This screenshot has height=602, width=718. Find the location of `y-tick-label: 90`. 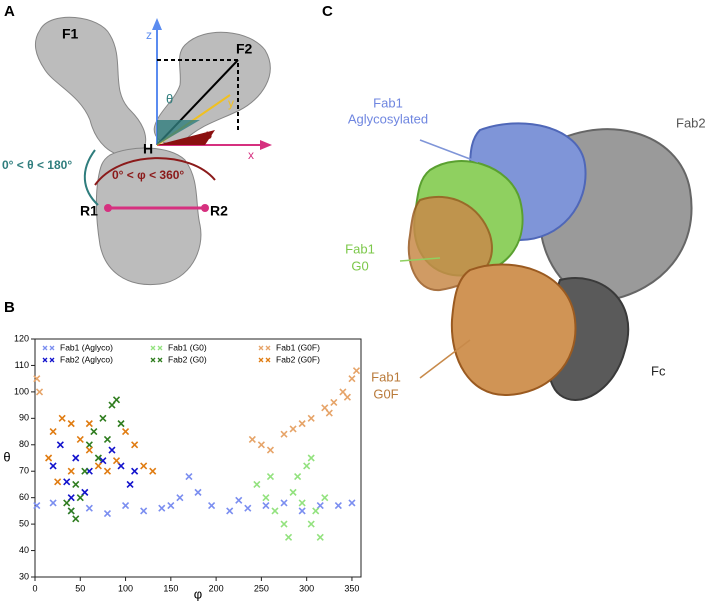

y-tick-label: 90 is located at coordinates (24, 418).